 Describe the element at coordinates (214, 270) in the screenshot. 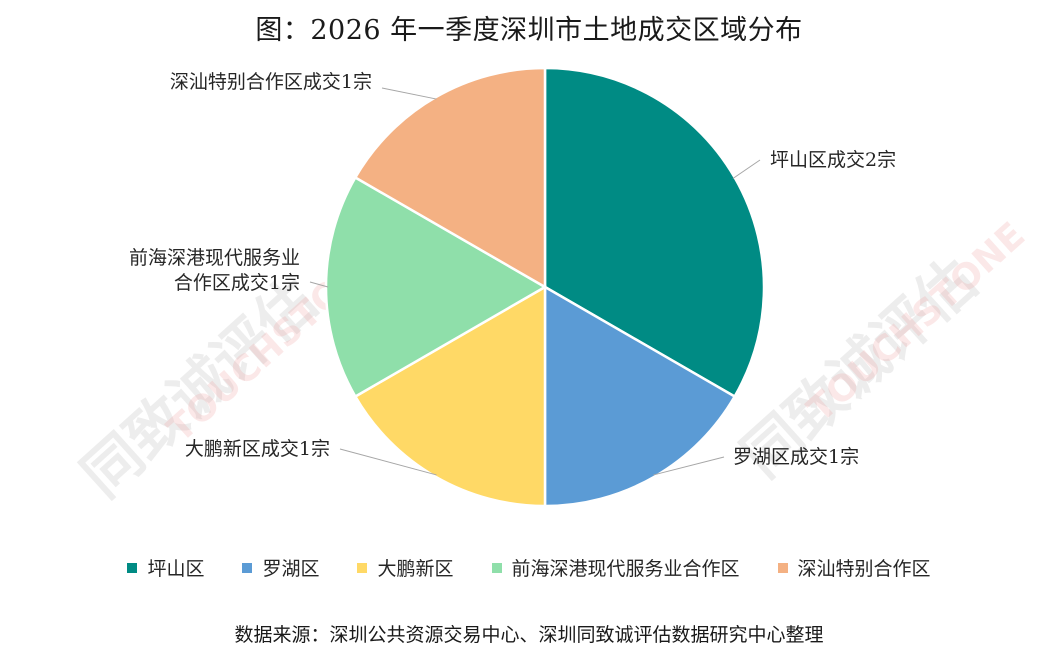

I see `data-label-4: 前海深港现代服务业合作区成交1宗` at that location.